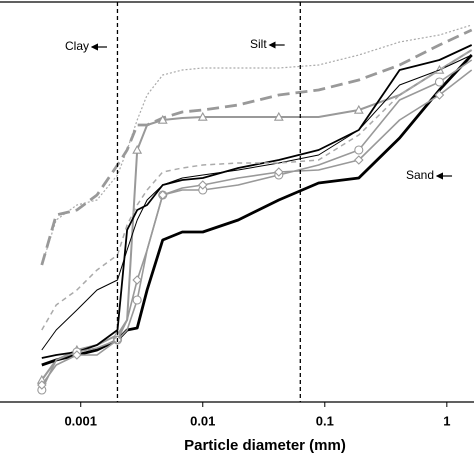  Describe the element at coordinates (258, 44) in the screenshot. I see `annotation: Silt` at that location.